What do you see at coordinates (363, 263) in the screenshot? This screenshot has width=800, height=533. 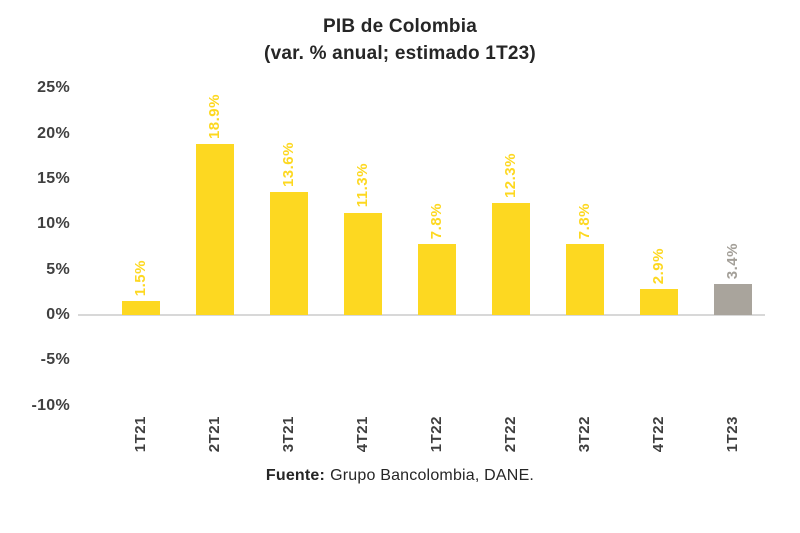 I see `bar-4T21` at bounding box center [363, 263].